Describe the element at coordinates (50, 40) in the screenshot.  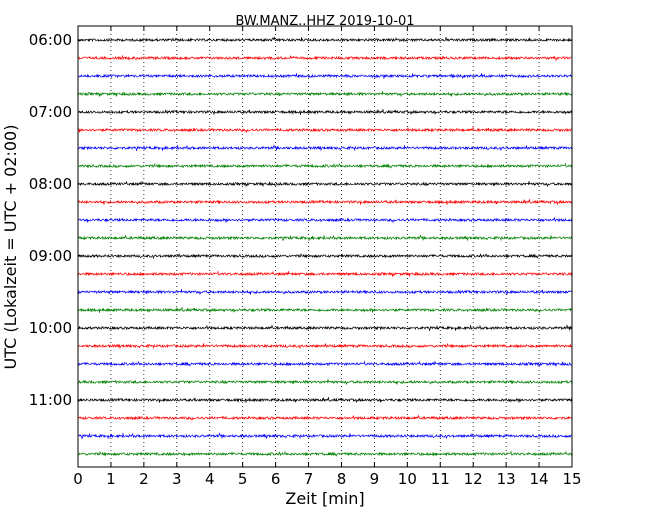
I see `y-tick-label: 06:00` at that location.